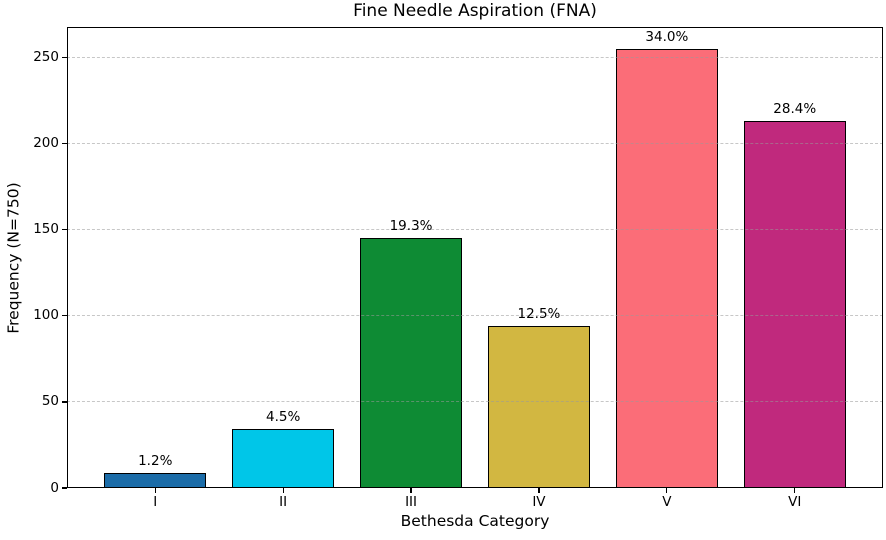 Image resolution: width=886 pixels, height=540 pixels. Describe the element at coordinates (283, 458) in the screenshot. I see `bar-II` at that location.